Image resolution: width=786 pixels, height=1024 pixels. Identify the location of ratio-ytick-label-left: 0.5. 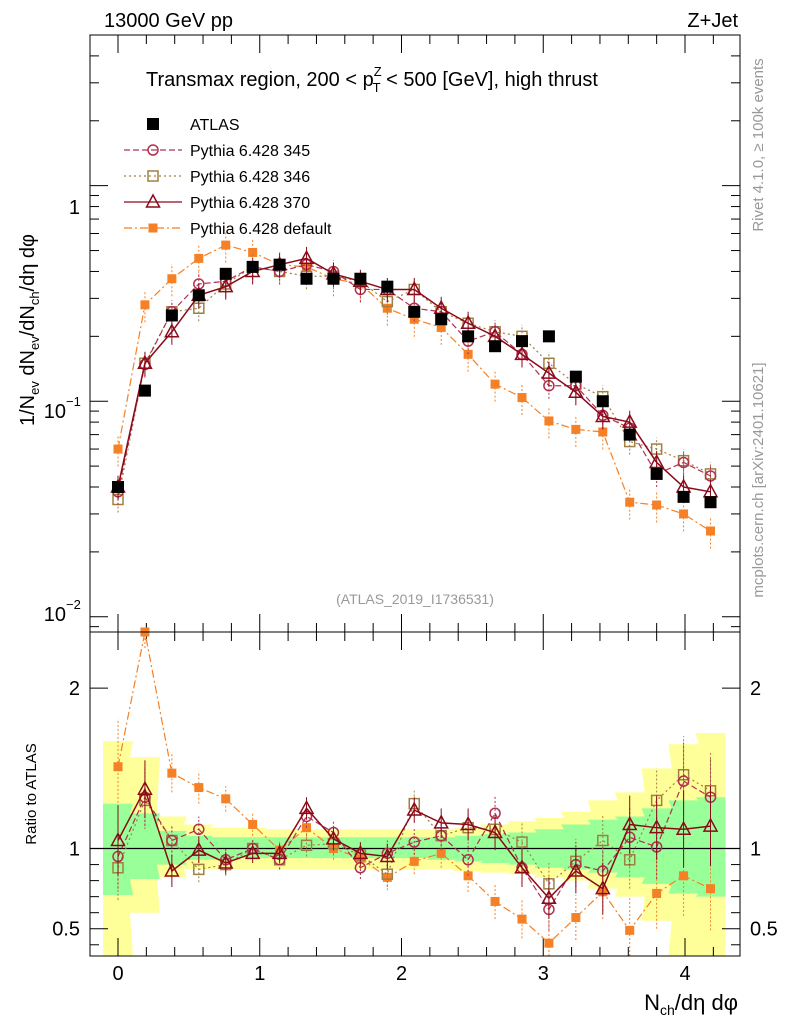
(66, 930).